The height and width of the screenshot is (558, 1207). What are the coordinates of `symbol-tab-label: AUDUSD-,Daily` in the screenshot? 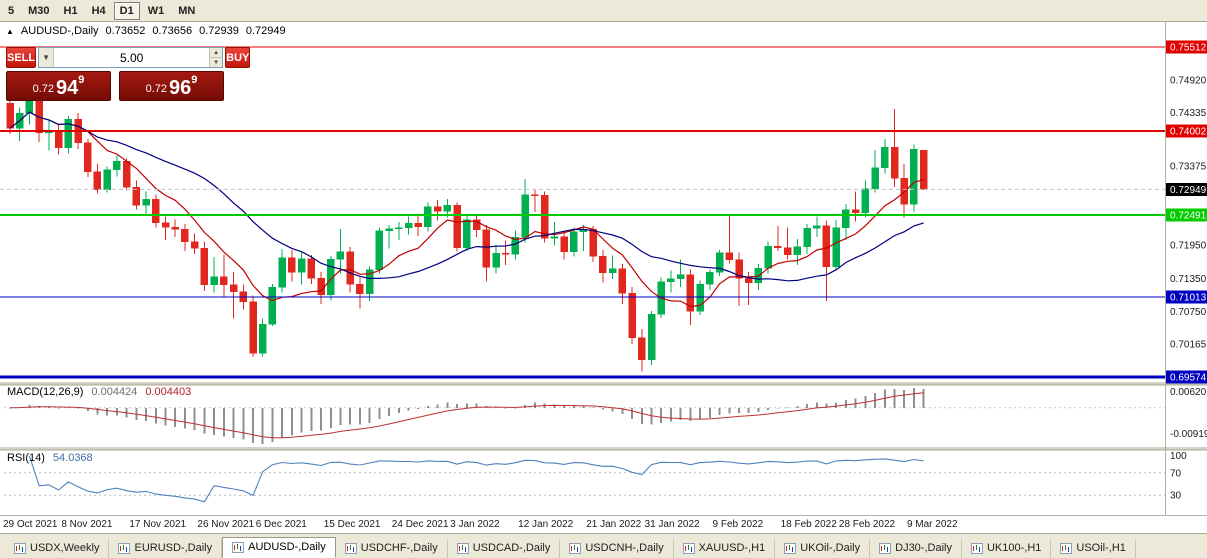 It's located at (287, 547).